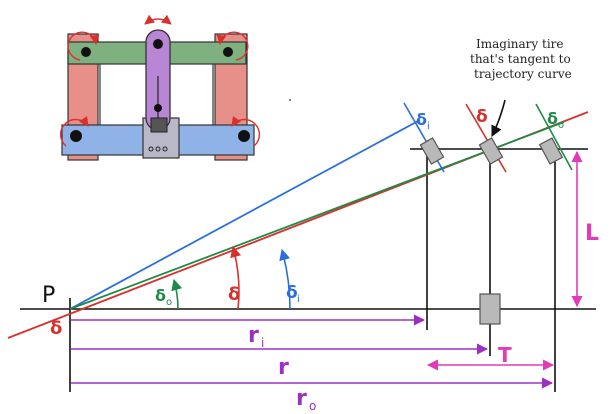  I want to click on r-inner-label: r i, so click(256, 336).